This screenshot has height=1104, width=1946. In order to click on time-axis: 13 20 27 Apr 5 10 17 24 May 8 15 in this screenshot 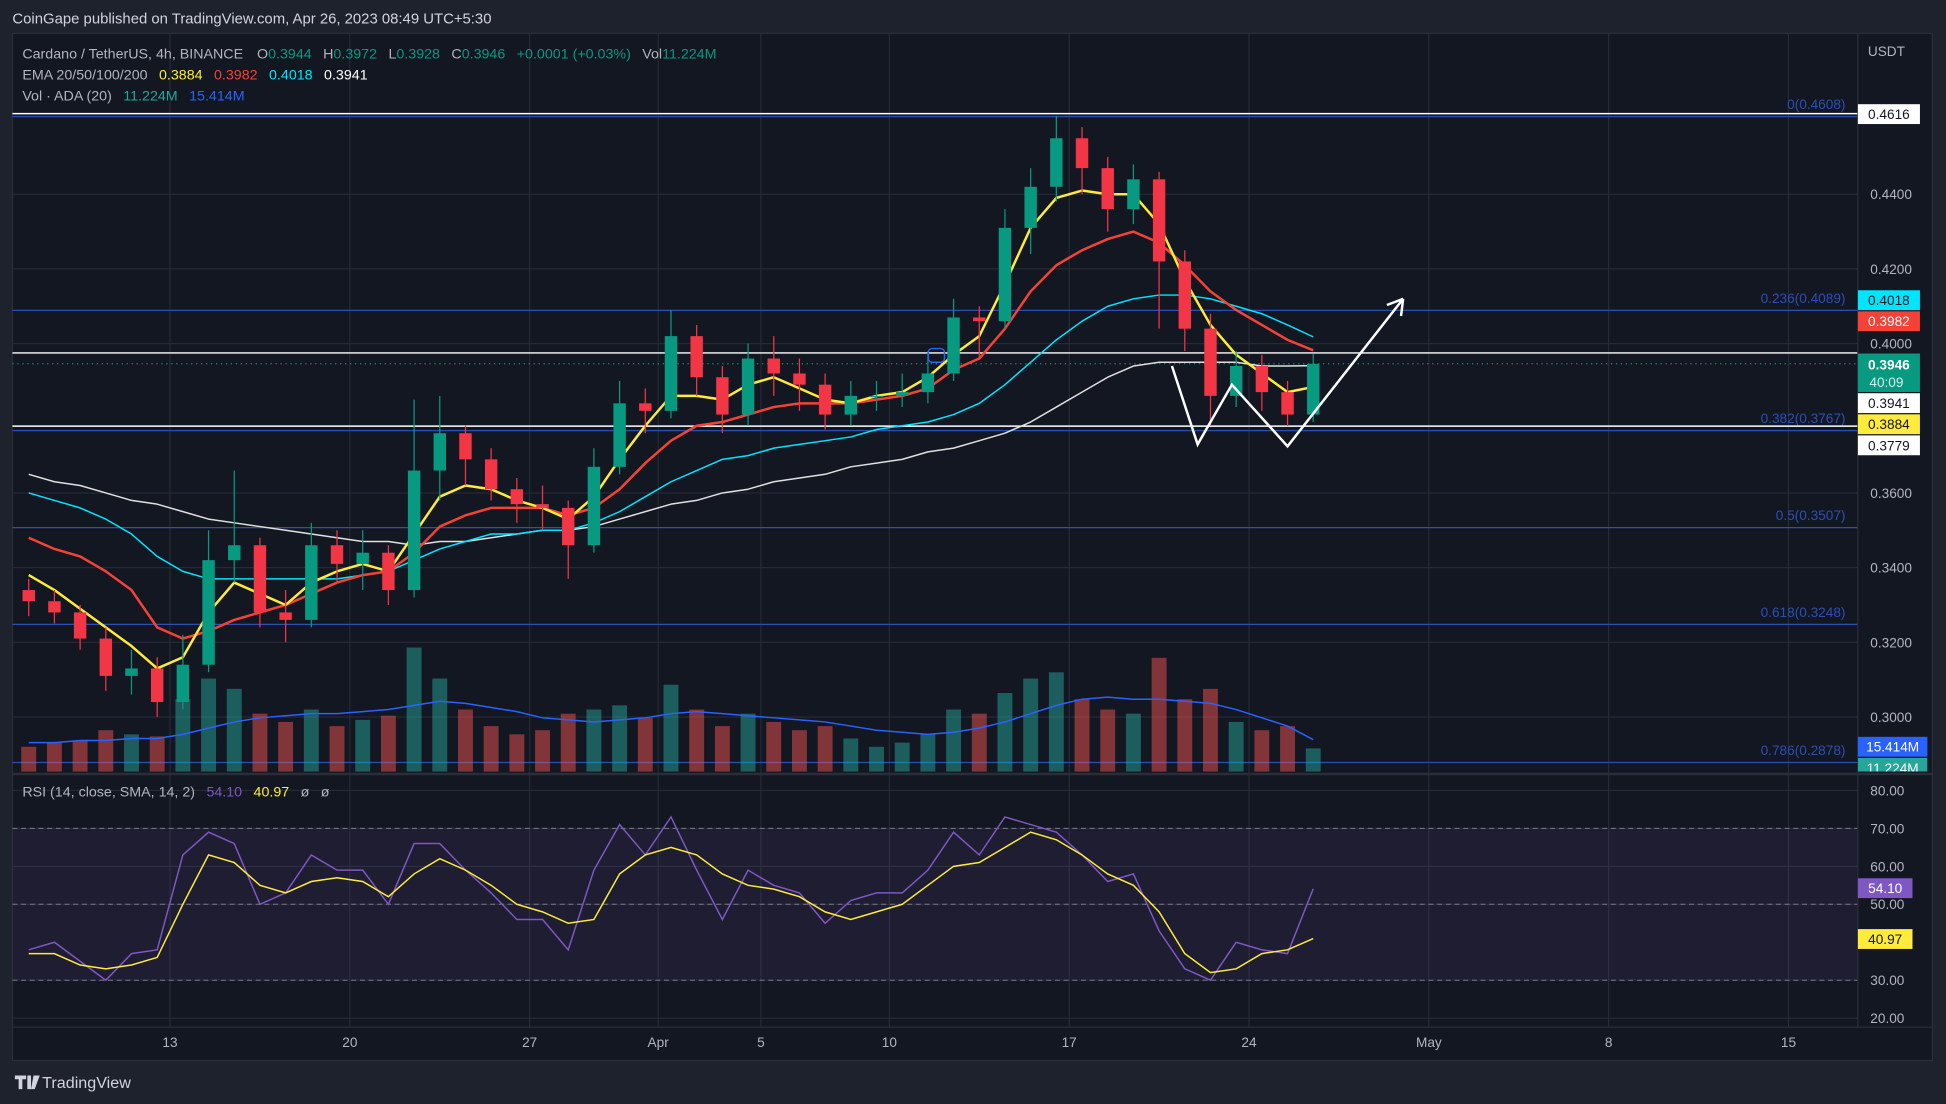, I will do `click(979, 1042)`.